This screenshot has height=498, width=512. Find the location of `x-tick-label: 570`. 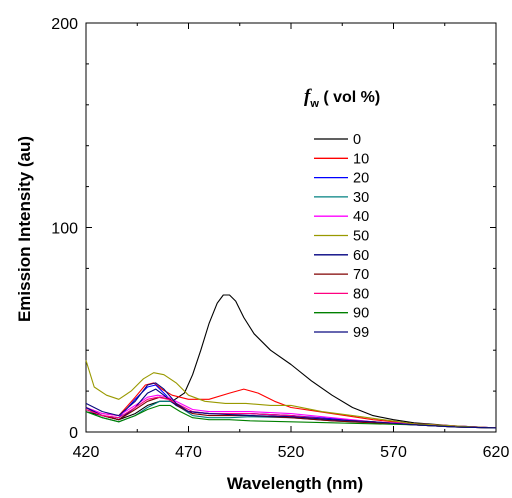

x-tick-label: 570 is located at coordinates (393, 452).